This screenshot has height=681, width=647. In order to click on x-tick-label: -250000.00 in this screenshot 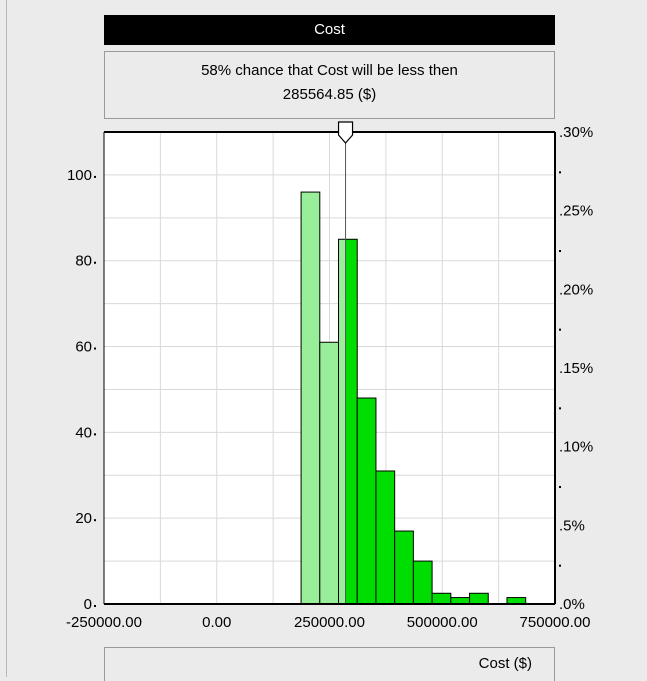, I will do `click(104, 622)`.